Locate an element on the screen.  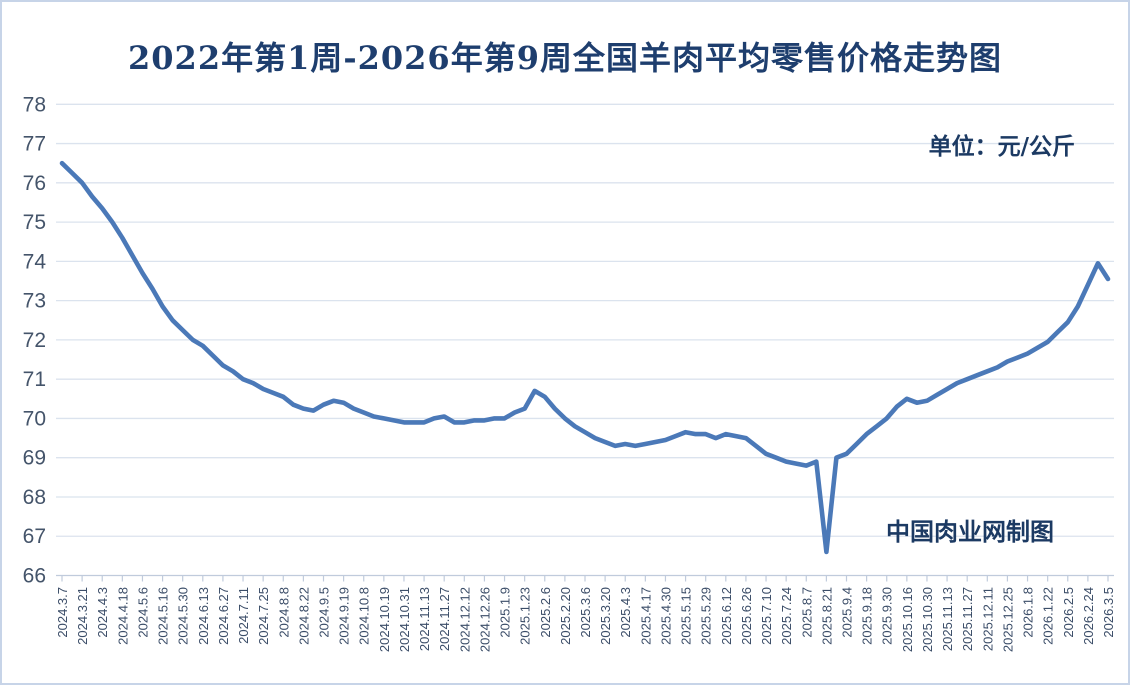
x-axis-label: 2024.10.19 is located at coordinates (384, 619).